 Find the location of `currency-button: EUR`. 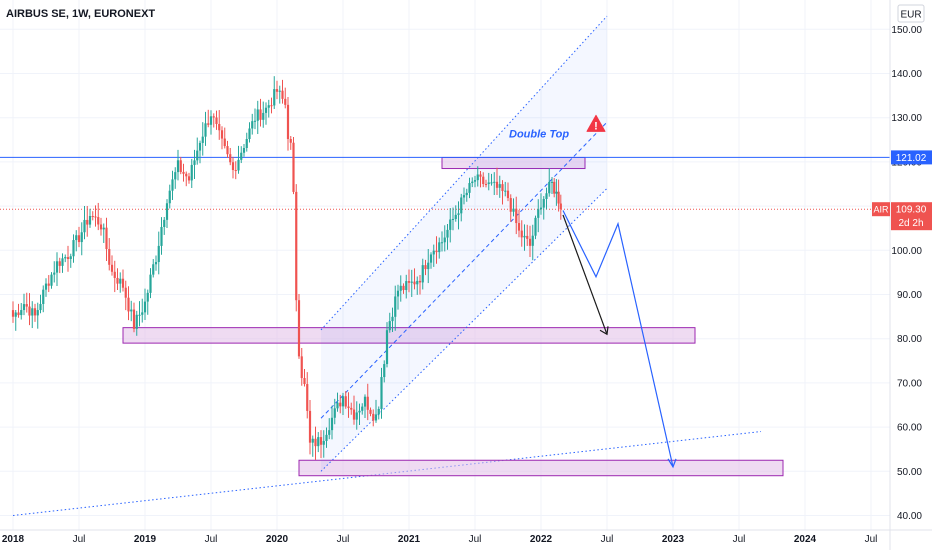

currency-button: EUR is located at coordinates (911, 13).